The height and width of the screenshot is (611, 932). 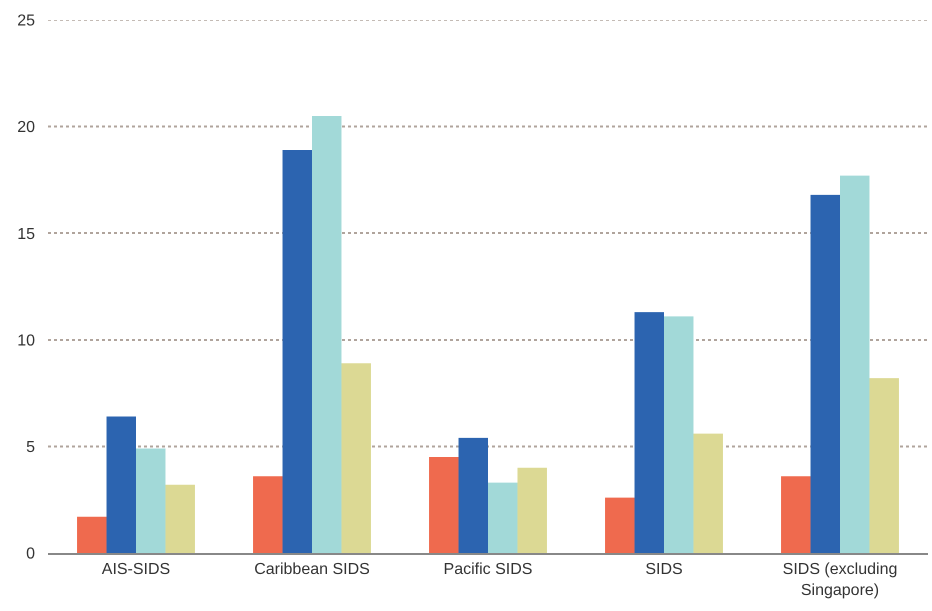 I want to click on y-tick-label: 25, so click(x=26, y=21).